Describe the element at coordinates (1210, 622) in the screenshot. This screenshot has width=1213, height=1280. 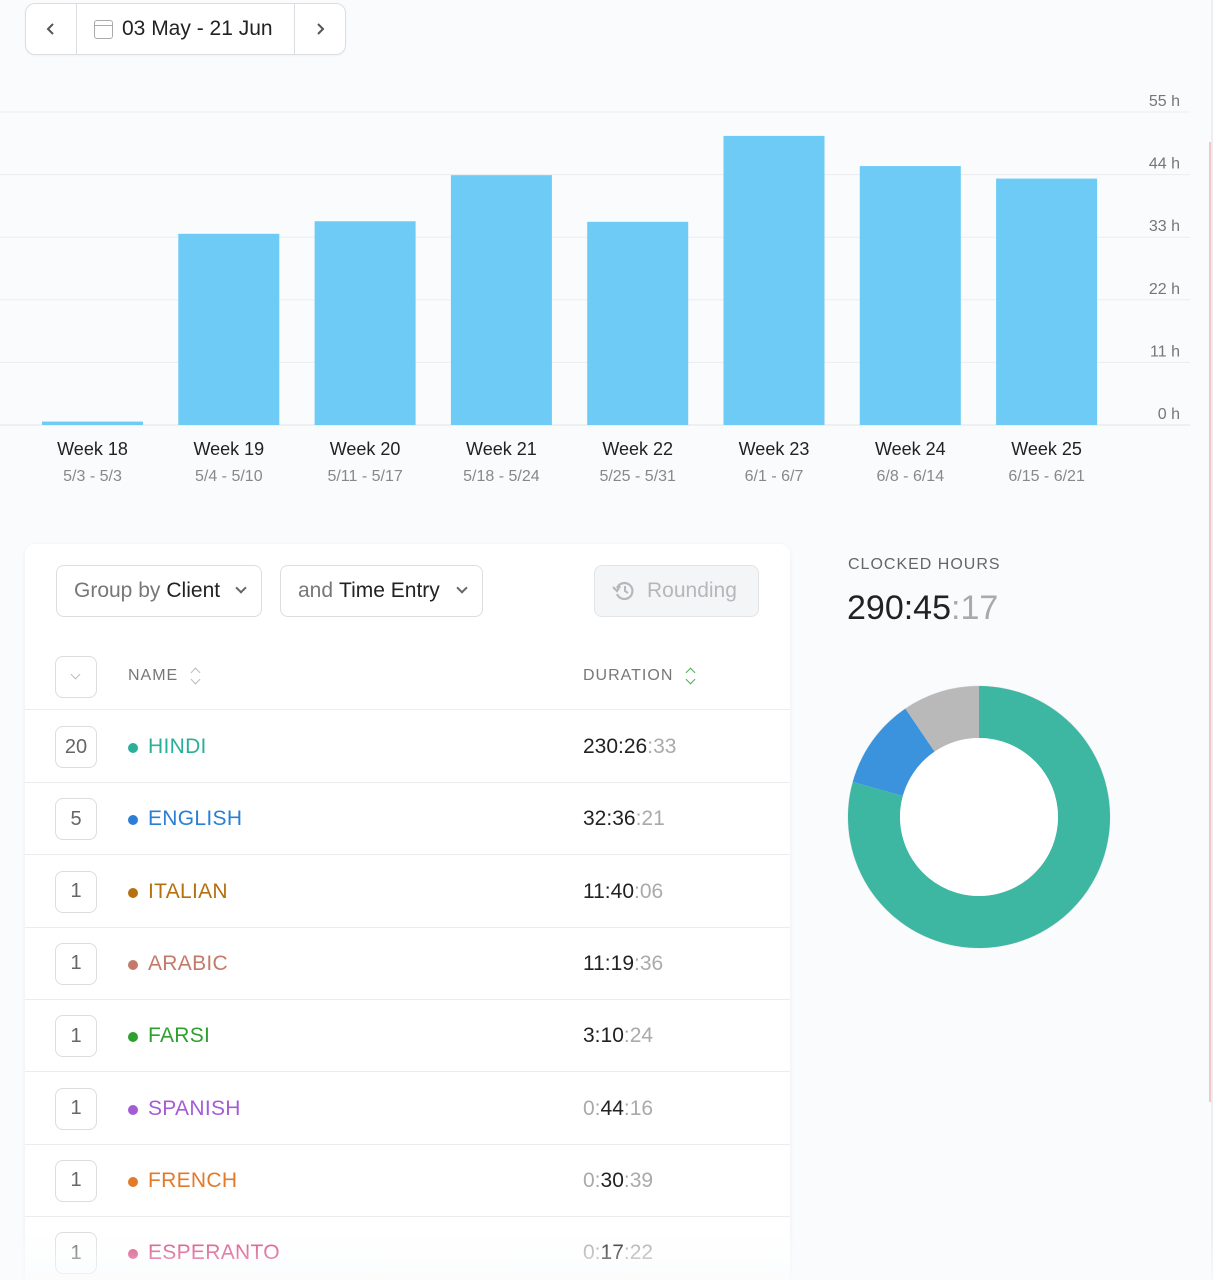
I see `edge-line` at that location.